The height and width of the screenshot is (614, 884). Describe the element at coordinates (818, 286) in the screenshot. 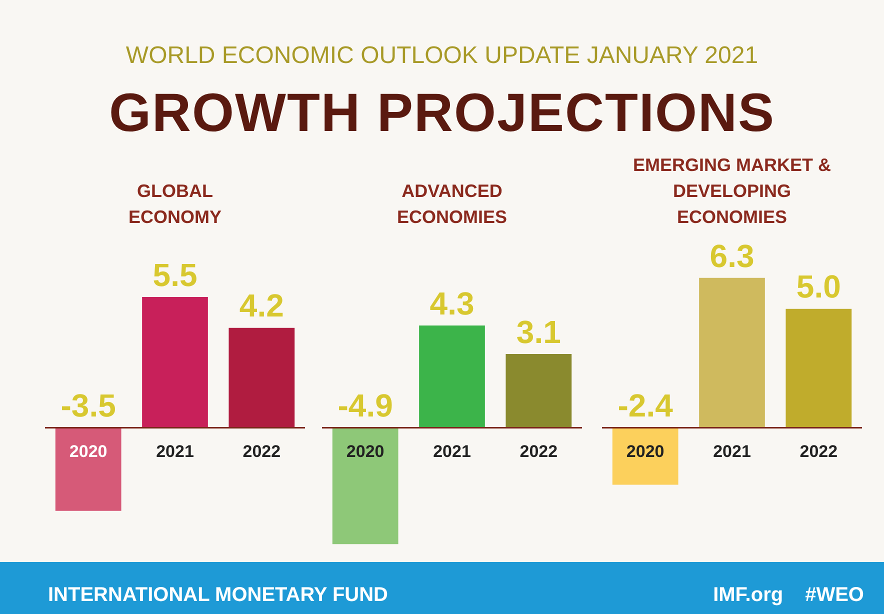

I see `data-label: 5.0` at that location.